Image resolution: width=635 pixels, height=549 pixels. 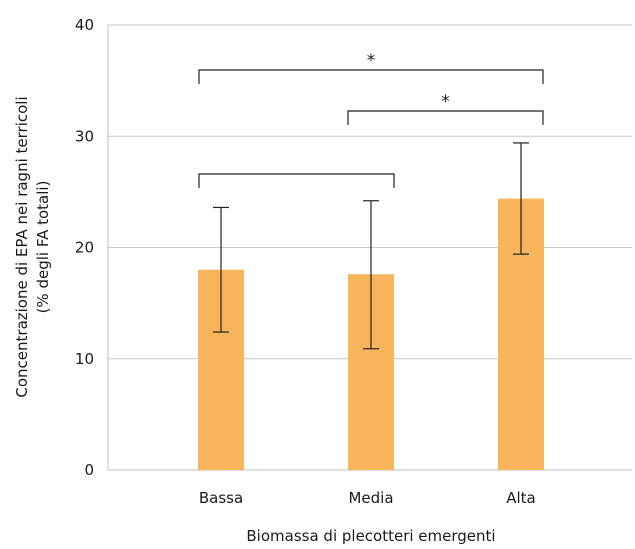 I want to click on y-tick-label: 40, so click(x=84, y=25).